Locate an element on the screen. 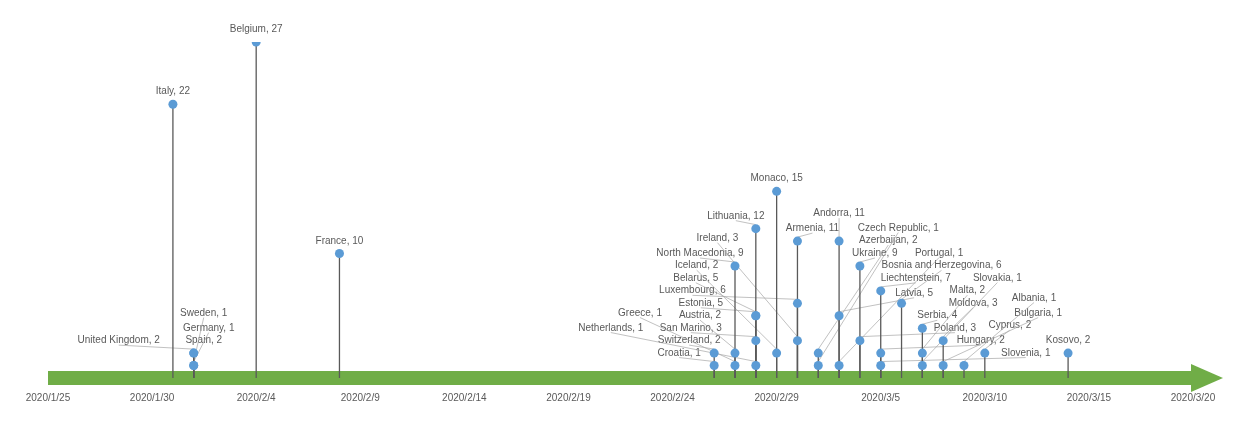 The image size is (1241, 421). data-label: Iceland, 2 is located at coordinates (696, 265).